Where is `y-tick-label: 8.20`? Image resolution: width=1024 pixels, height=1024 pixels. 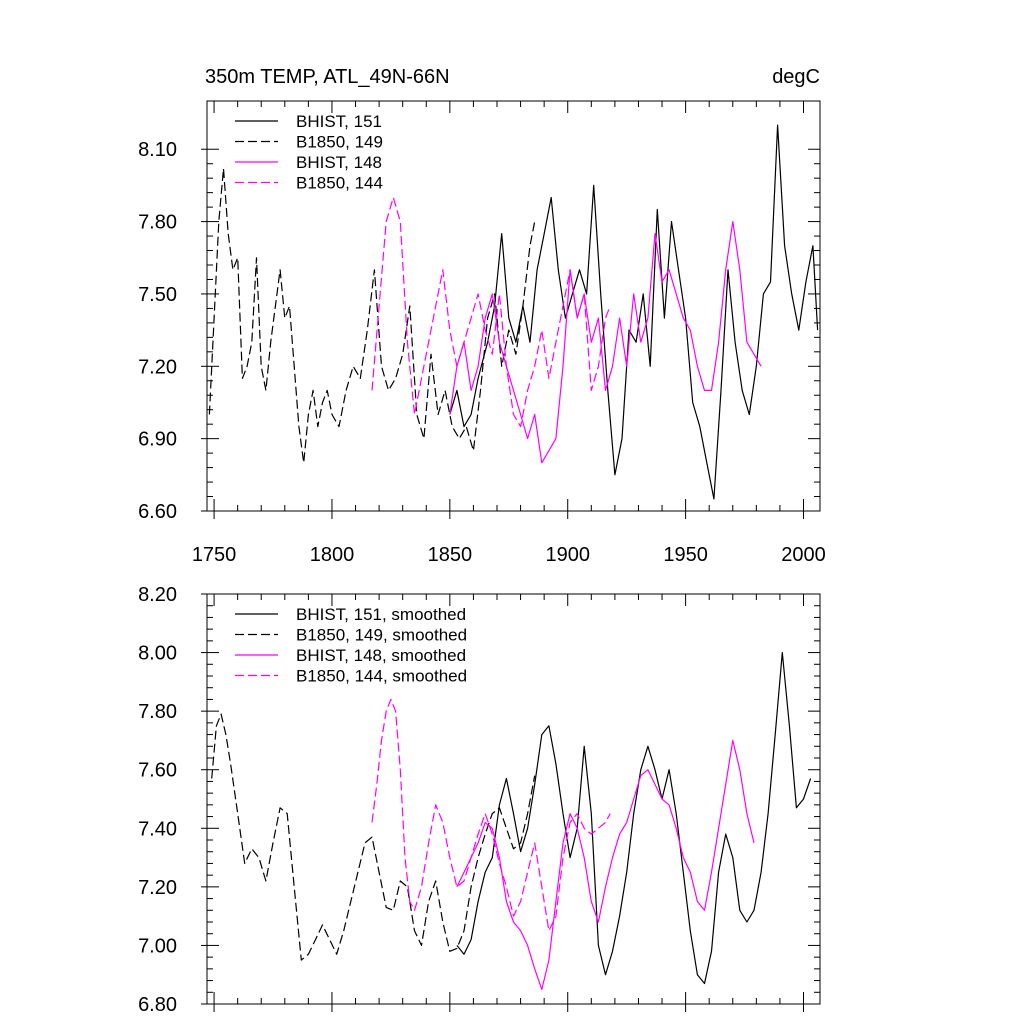
y-tick-label: 8.20 is located at coordinates (157, 595).